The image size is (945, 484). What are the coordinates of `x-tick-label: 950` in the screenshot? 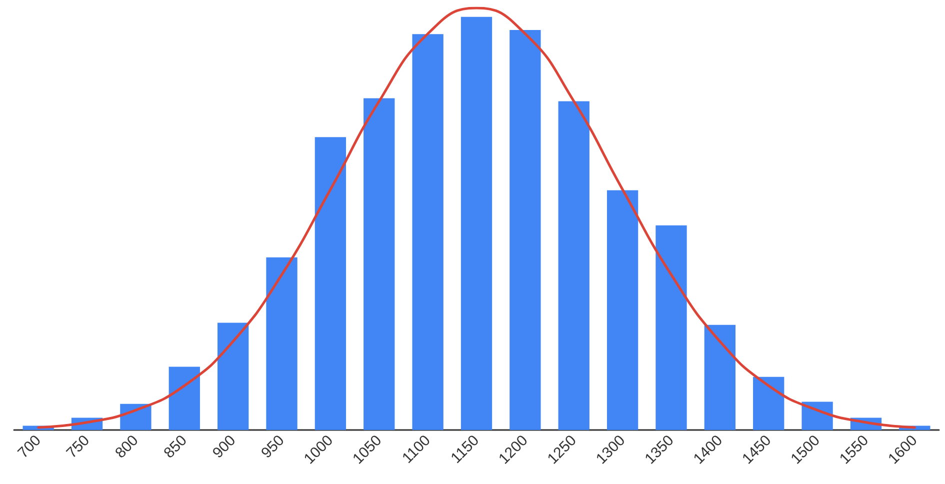 It's located at (273, 447).